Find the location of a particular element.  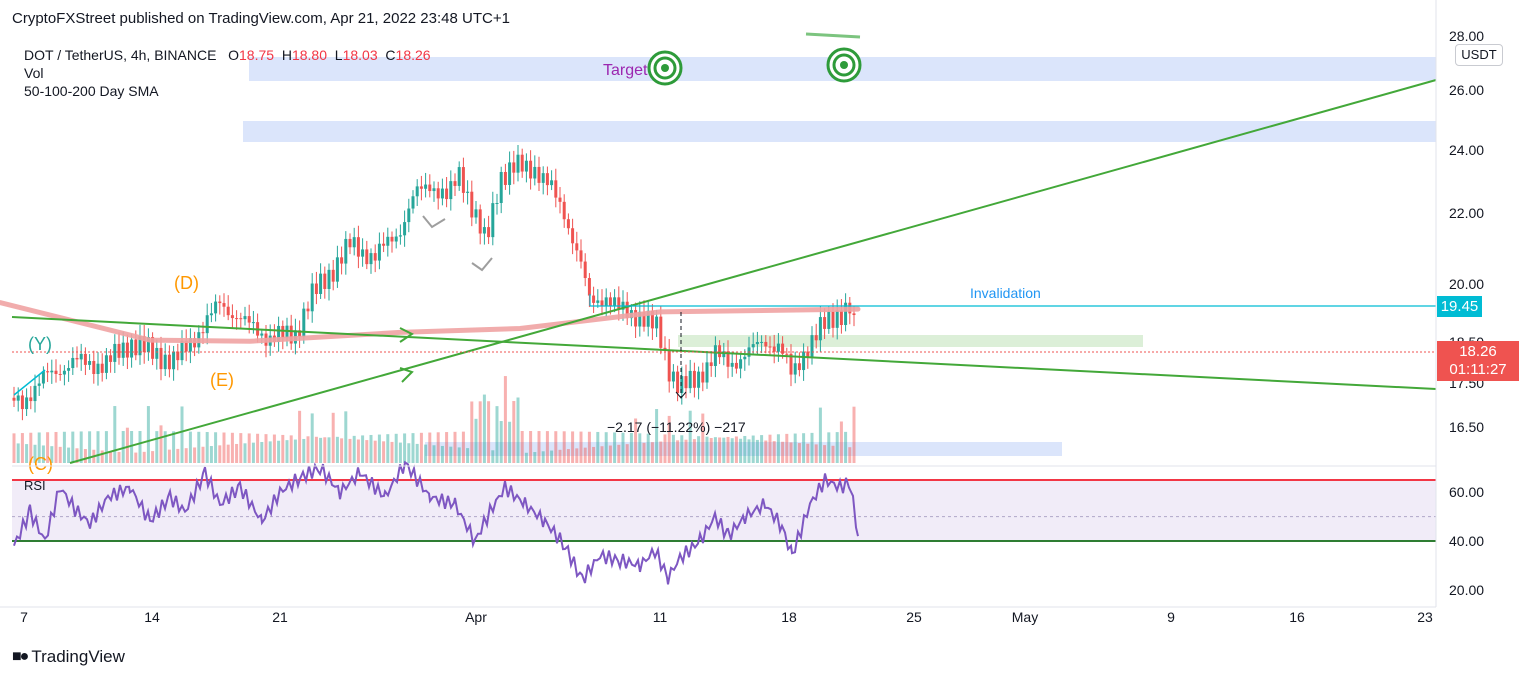

arrow-down-icon is located at coordinates (434, 222).